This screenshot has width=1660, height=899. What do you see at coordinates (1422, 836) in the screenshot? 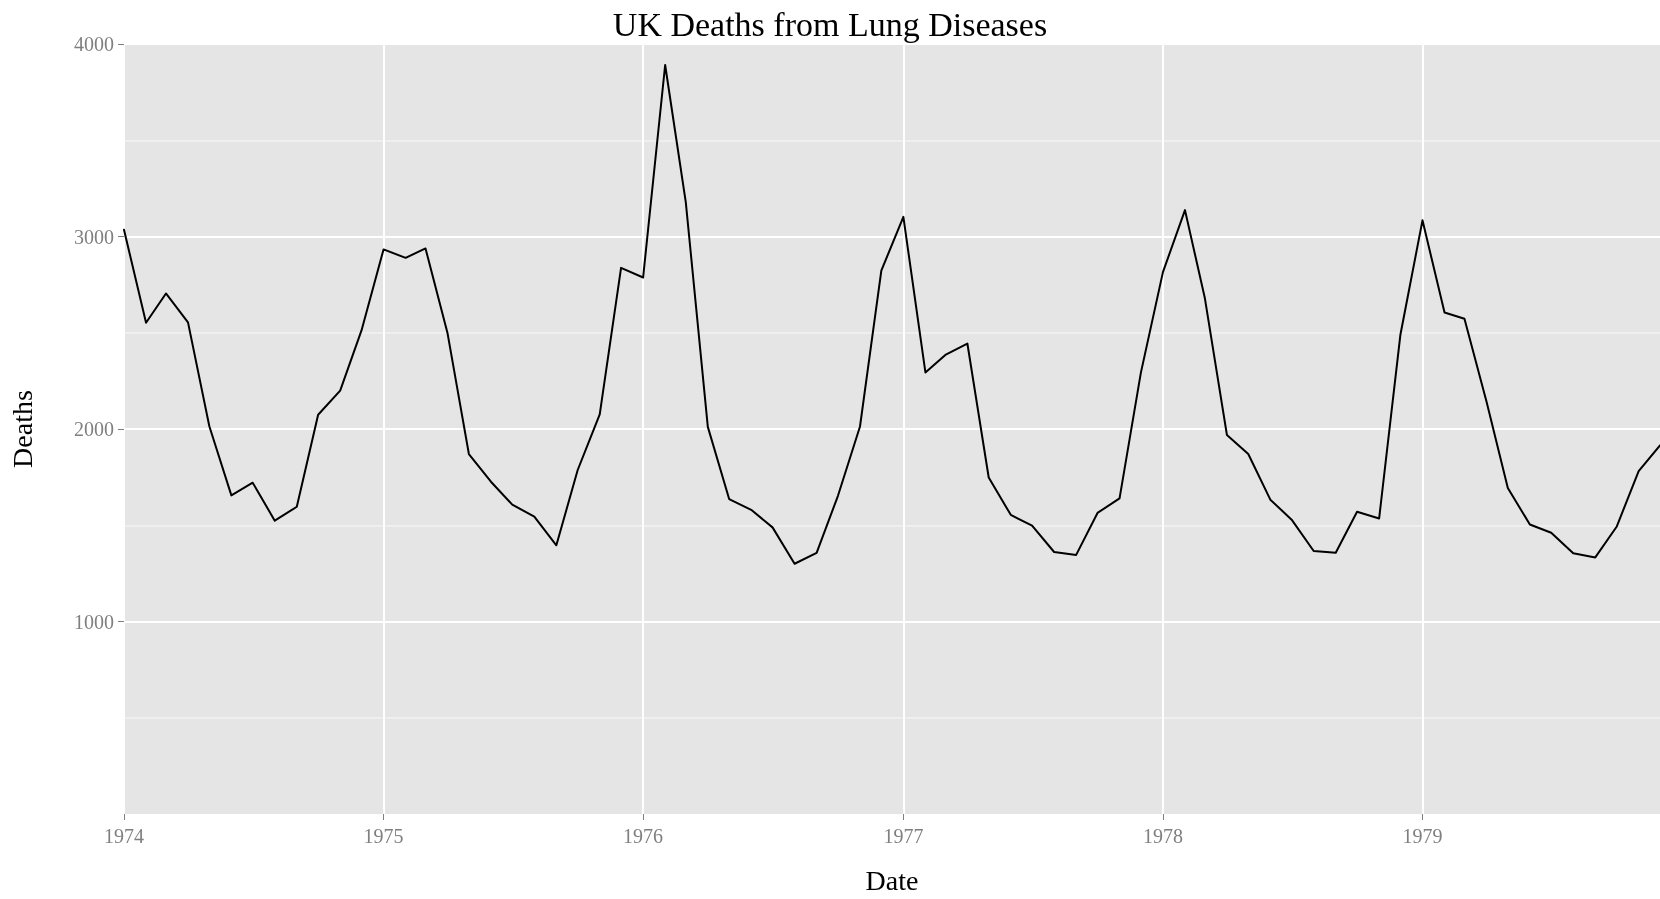
I see `x-tick-label: 1979` at bounding box center [1422, 836].